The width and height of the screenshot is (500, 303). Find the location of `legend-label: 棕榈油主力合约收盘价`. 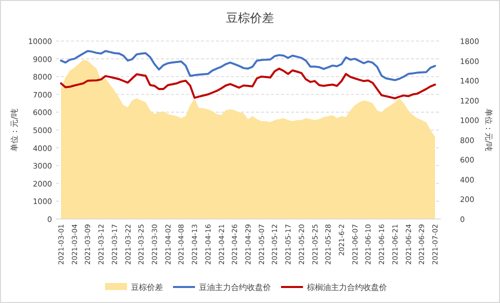

legend-label: 棕榈油主力合约收盘价 is located at coordinates (347, 287).